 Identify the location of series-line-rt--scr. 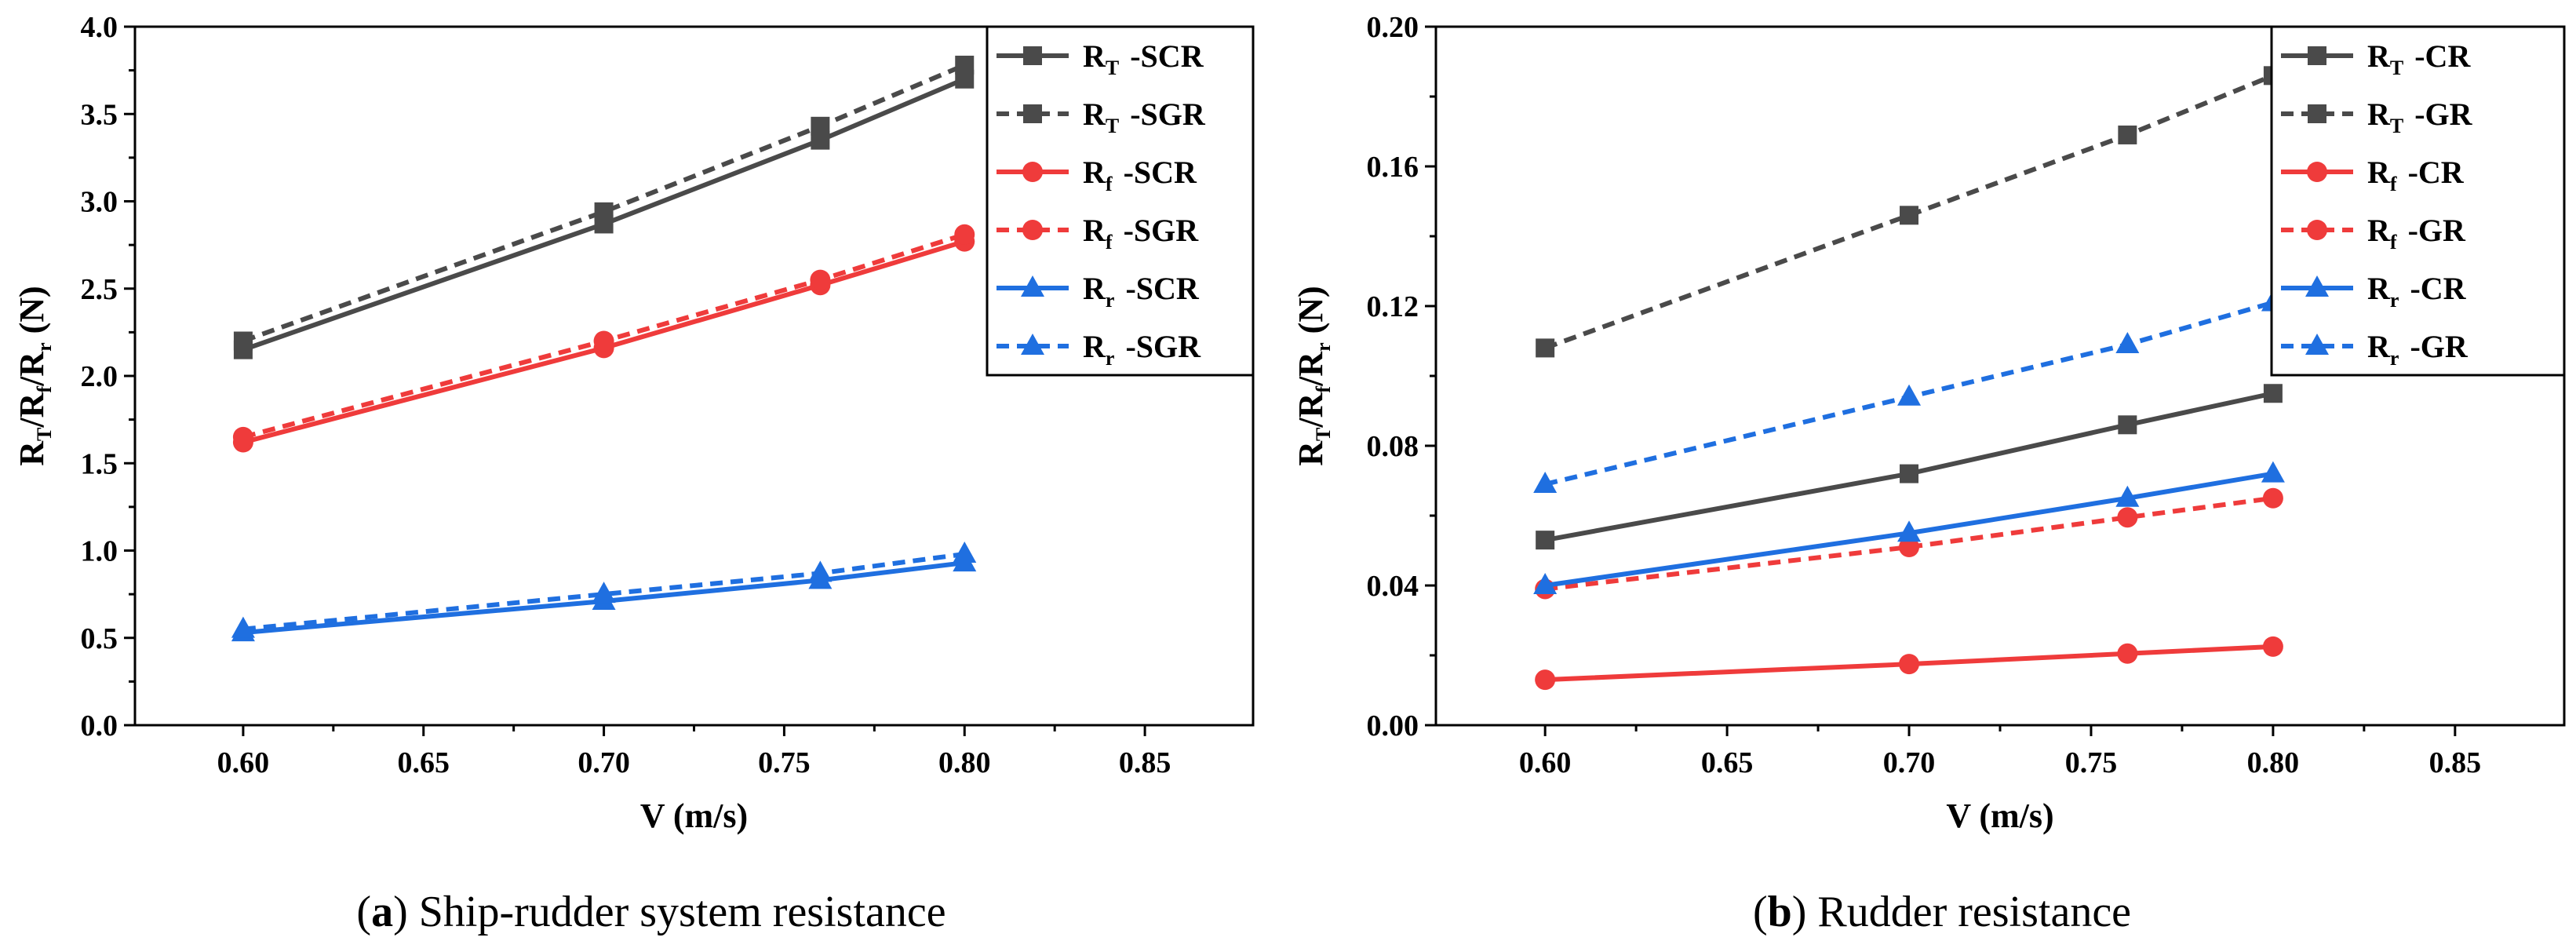
(604, 214).